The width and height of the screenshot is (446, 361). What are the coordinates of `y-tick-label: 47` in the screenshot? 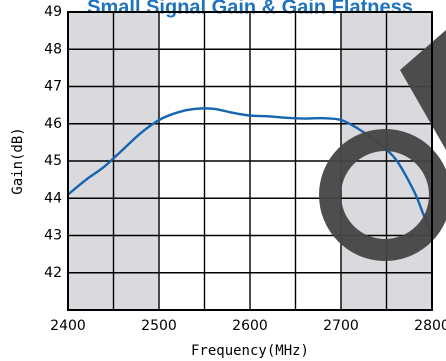 It's located at (53, 87).